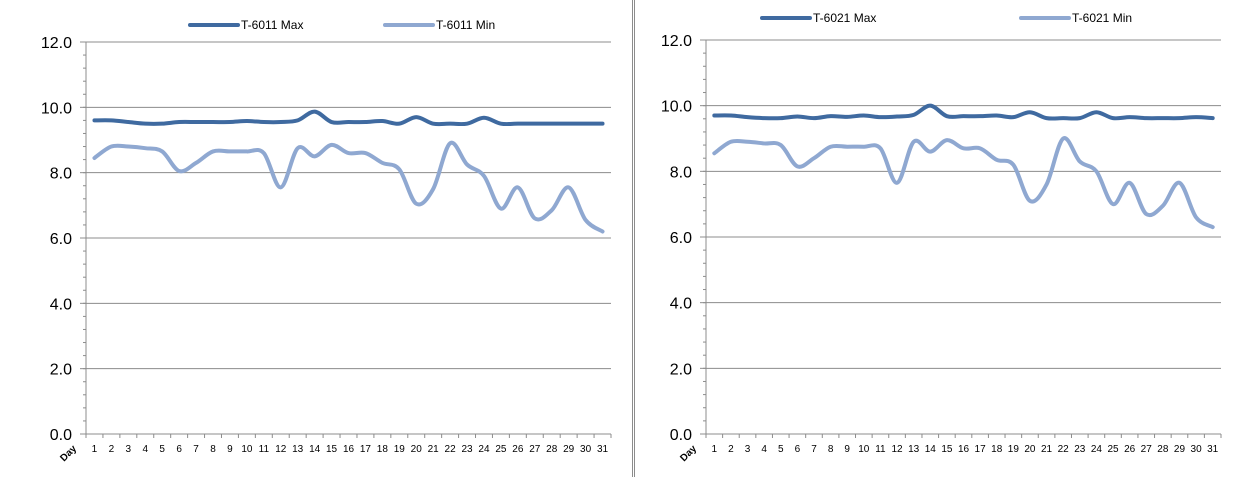  What do you see at coordinates (844, 18) in the screenshot?
I see `legend-label: T-6021 Max` at bounding box center [844, 18].